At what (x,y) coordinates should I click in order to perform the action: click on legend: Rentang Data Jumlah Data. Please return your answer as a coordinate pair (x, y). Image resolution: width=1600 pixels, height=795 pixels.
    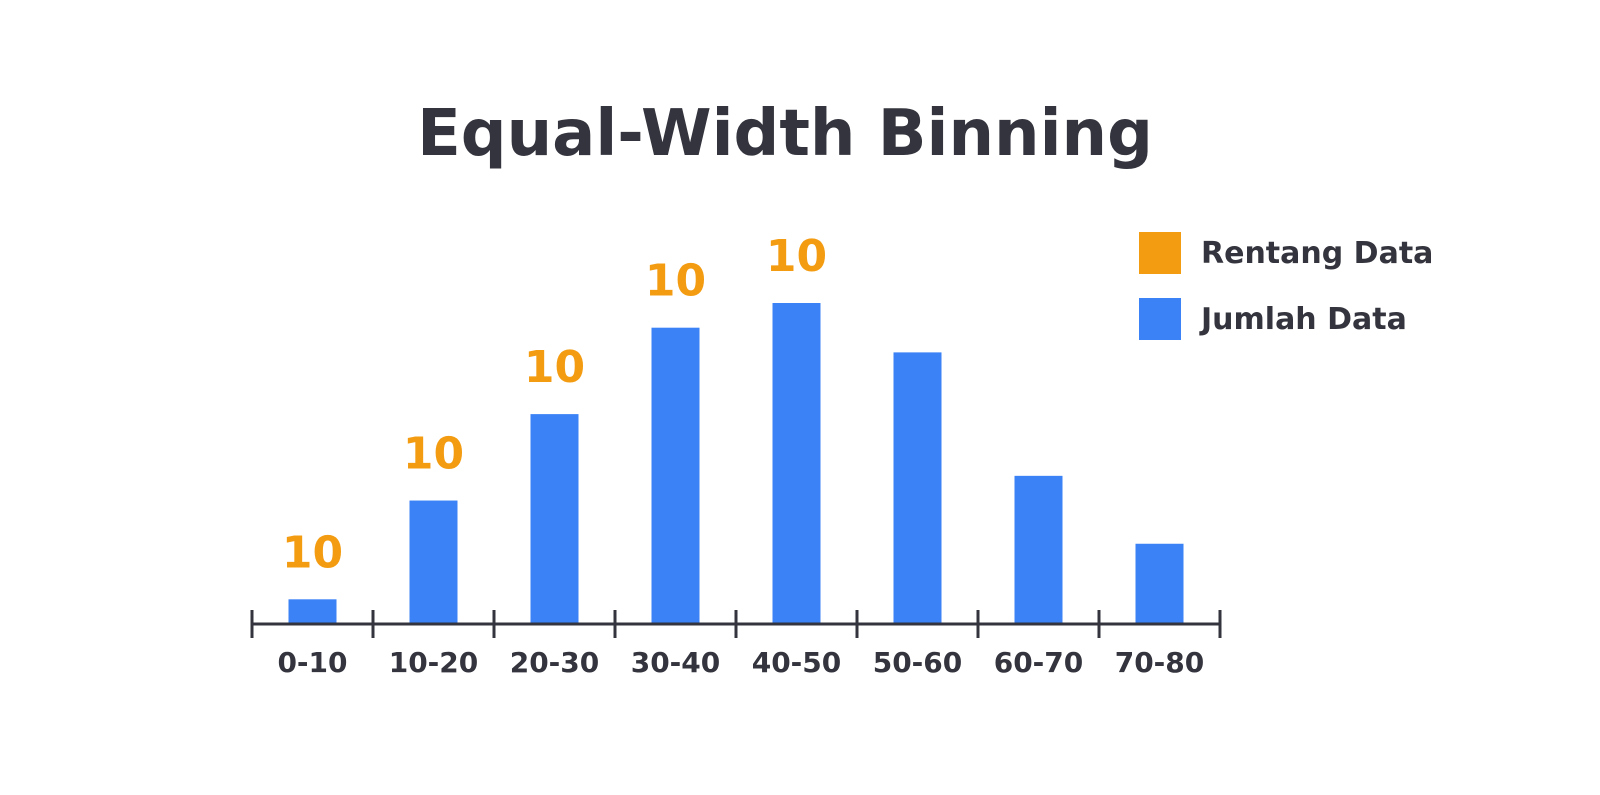
    Looking at the image, I should click on (1286, 286).